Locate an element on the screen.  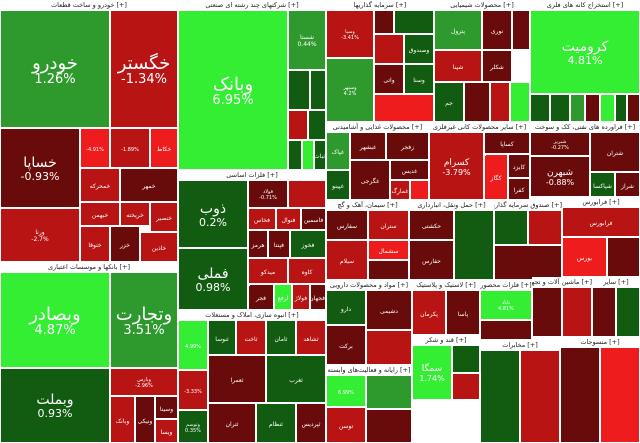
stock-tile: وپارس -2.96% is located at coordinates (144, 382).